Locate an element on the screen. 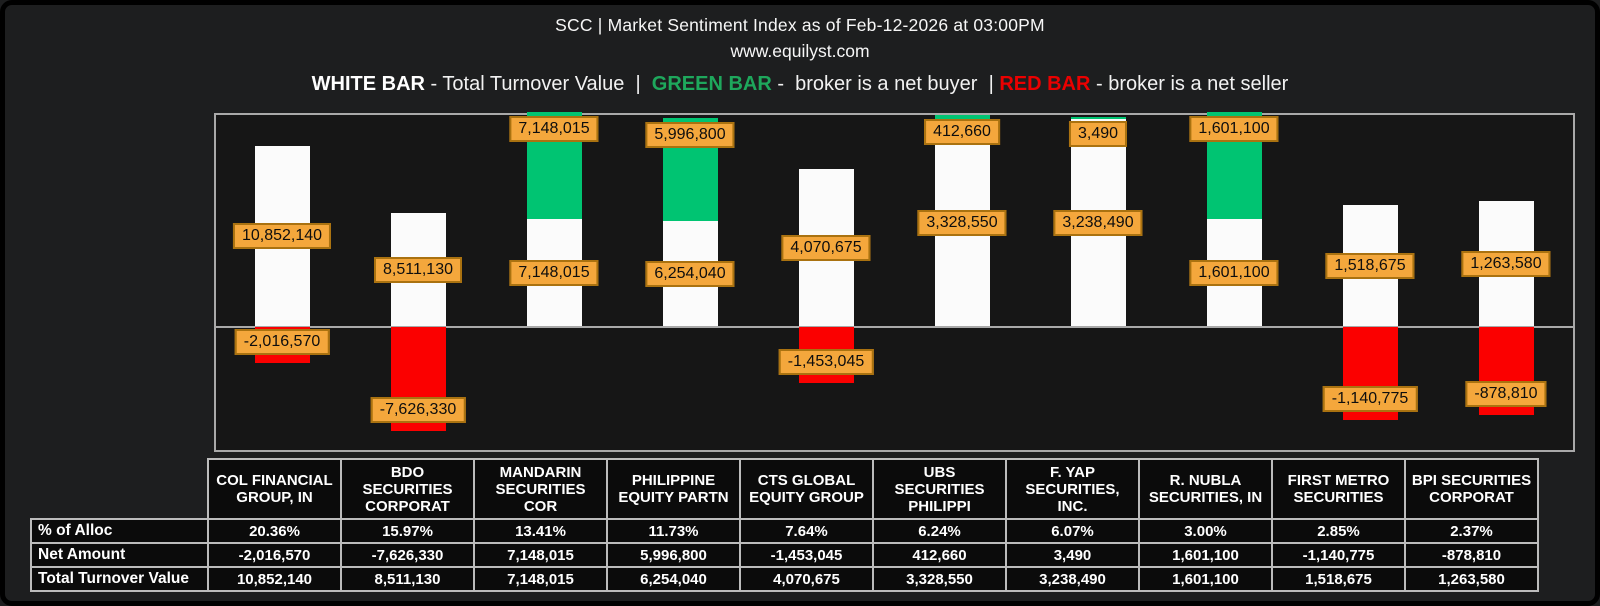  table-cell-total-turnover-value: 1,601,100 is located at coordinates (1205, 579).